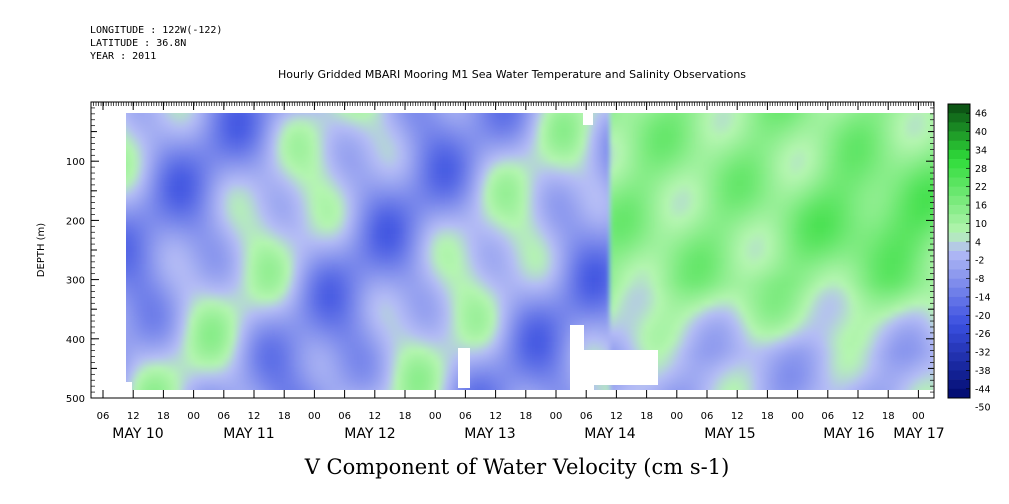 The image size is (1009, 504). What do you see at coordinates (981, 150) in the screenshot?
I see `colorbar-label: 34` at bounding box center [981, 150].